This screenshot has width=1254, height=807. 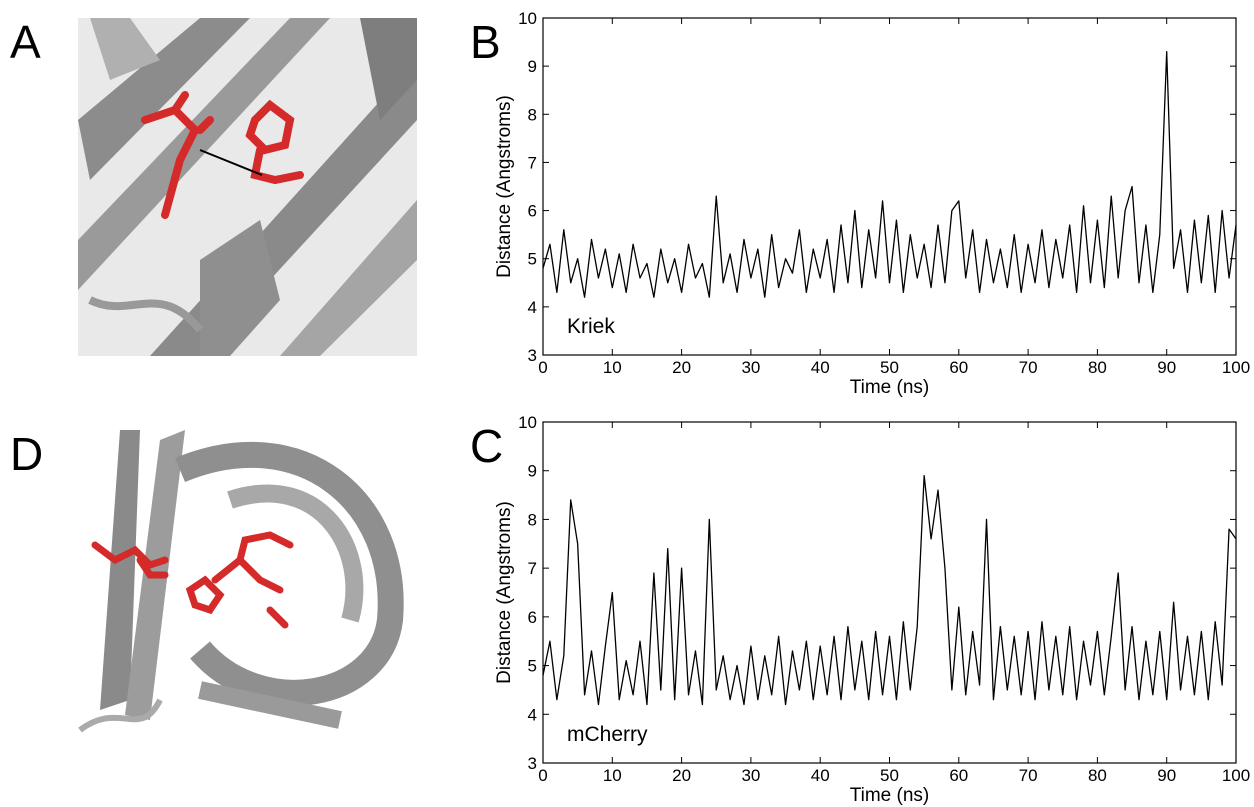 What do you see at coordinates (486, 446) in the screenshot?
I see `panel-label: C` at bounding box center [486, 446].